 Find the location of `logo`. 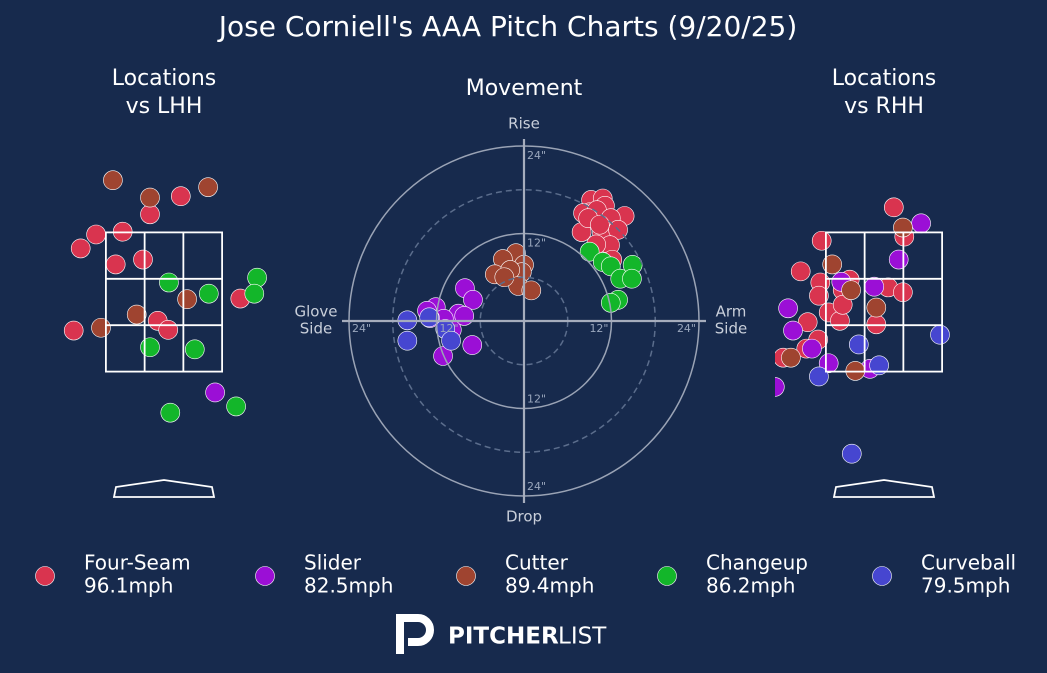

logo is located at coordinates (415, 634).